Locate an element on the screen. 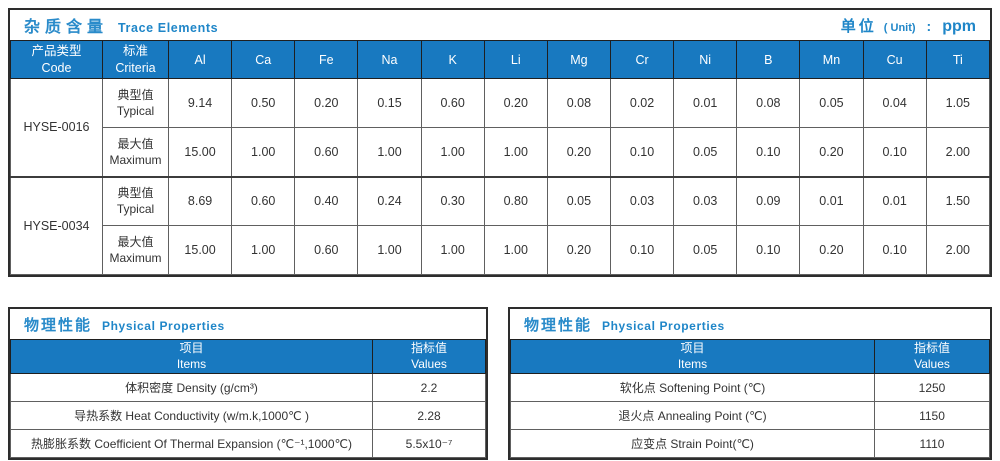 The height and width of the screenshot is (461, 1000). value-cell: 0.03 is located at coordinates (642, 200).